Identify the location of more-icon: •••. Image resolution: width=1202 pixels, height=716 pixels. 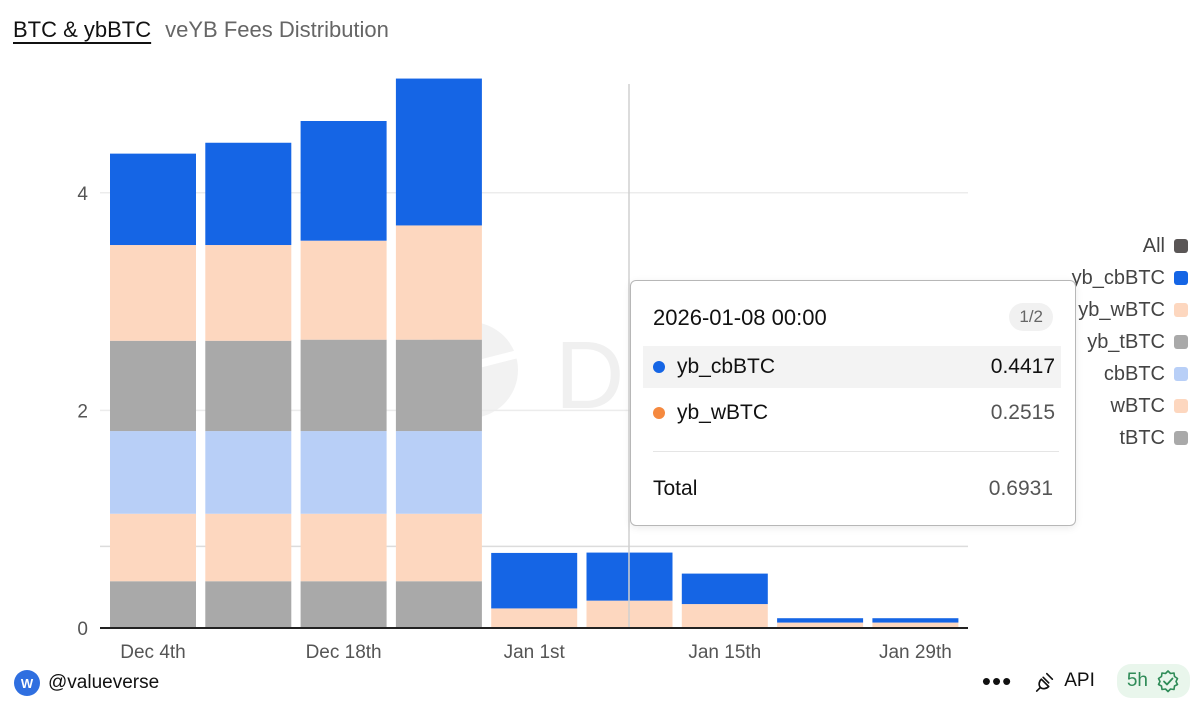
(997, 681).